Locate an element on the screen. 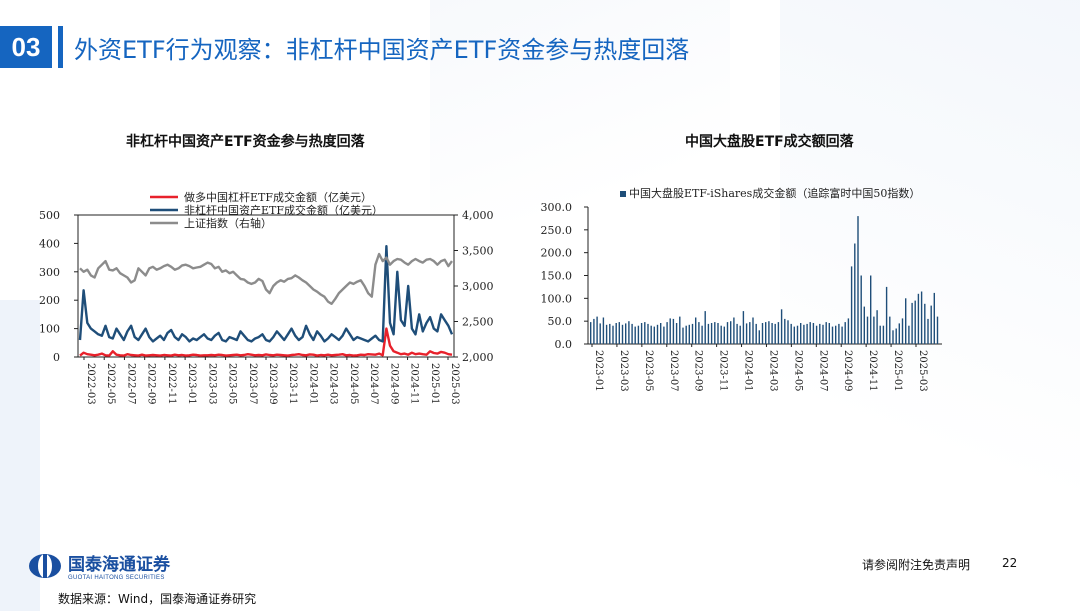 The width and height of the screenshot is (1080, 611). x-tick-label: 2024-11 is located at coordinates (414, 384).